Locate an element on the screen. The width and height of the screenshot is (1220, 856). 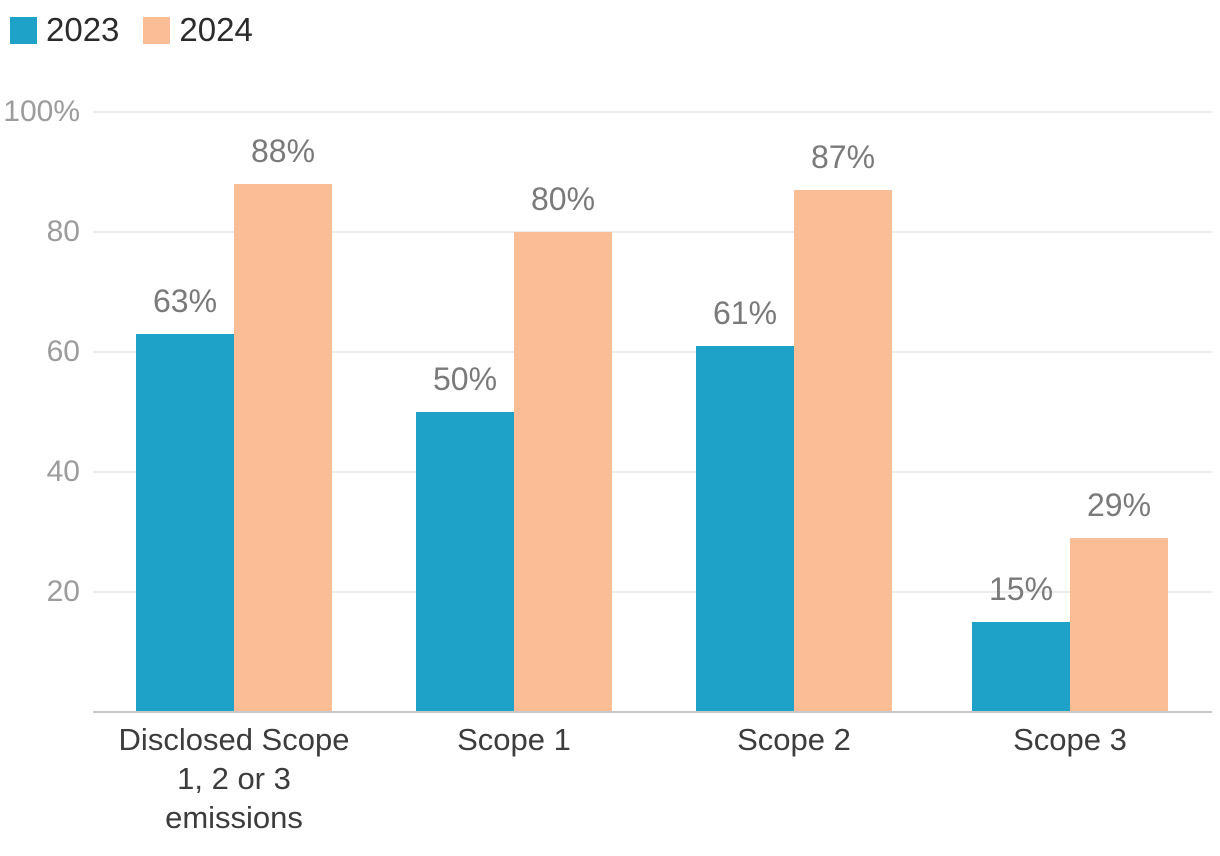
value-label-2024-scope-1: 80% is located at coordinates (563, 199).